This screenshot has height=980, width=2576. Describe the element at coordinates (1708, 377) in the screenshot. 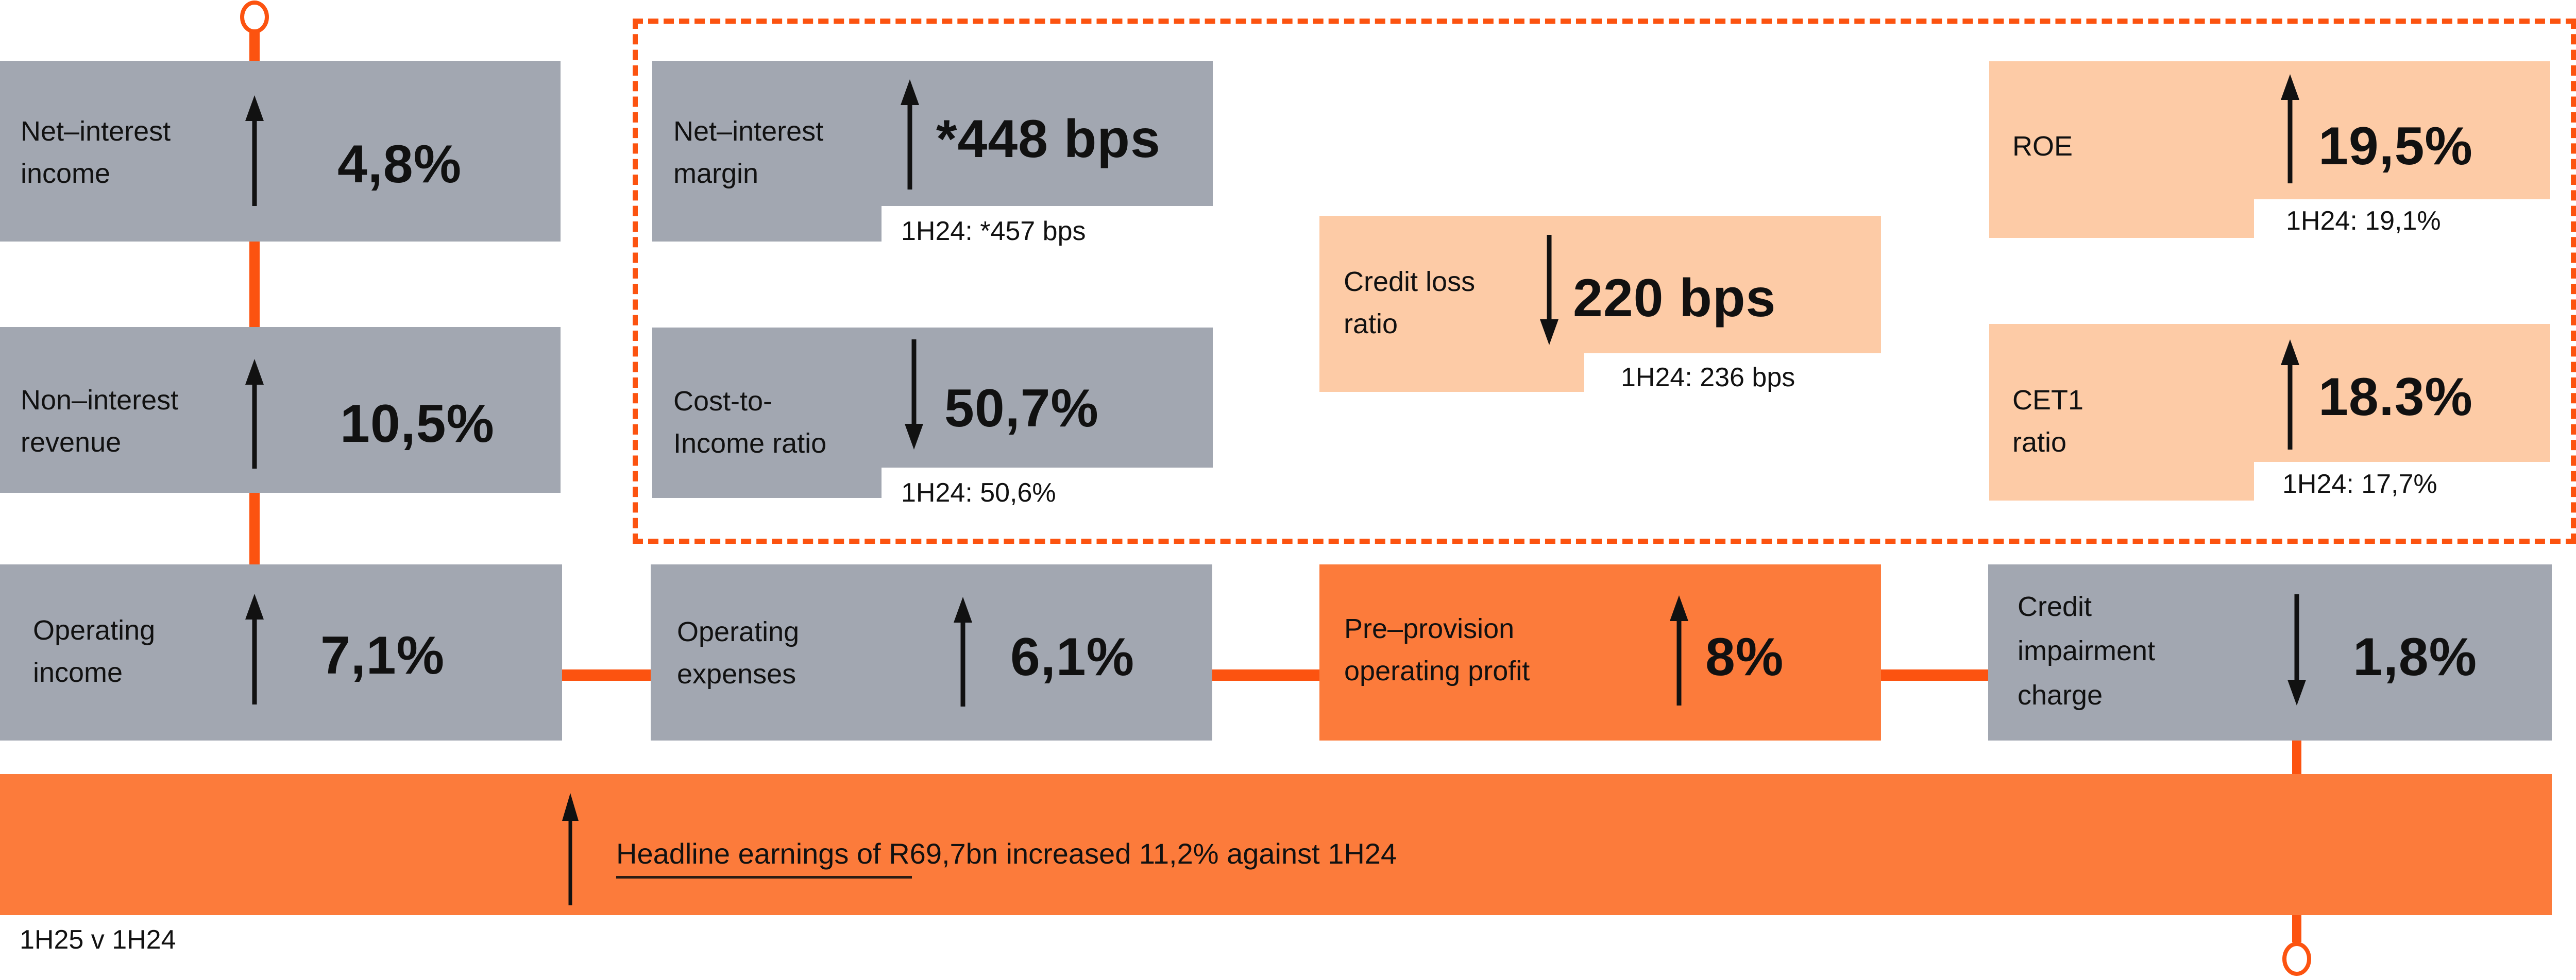

I see `prior-period-value: 1H24: 236 bps` at that location.